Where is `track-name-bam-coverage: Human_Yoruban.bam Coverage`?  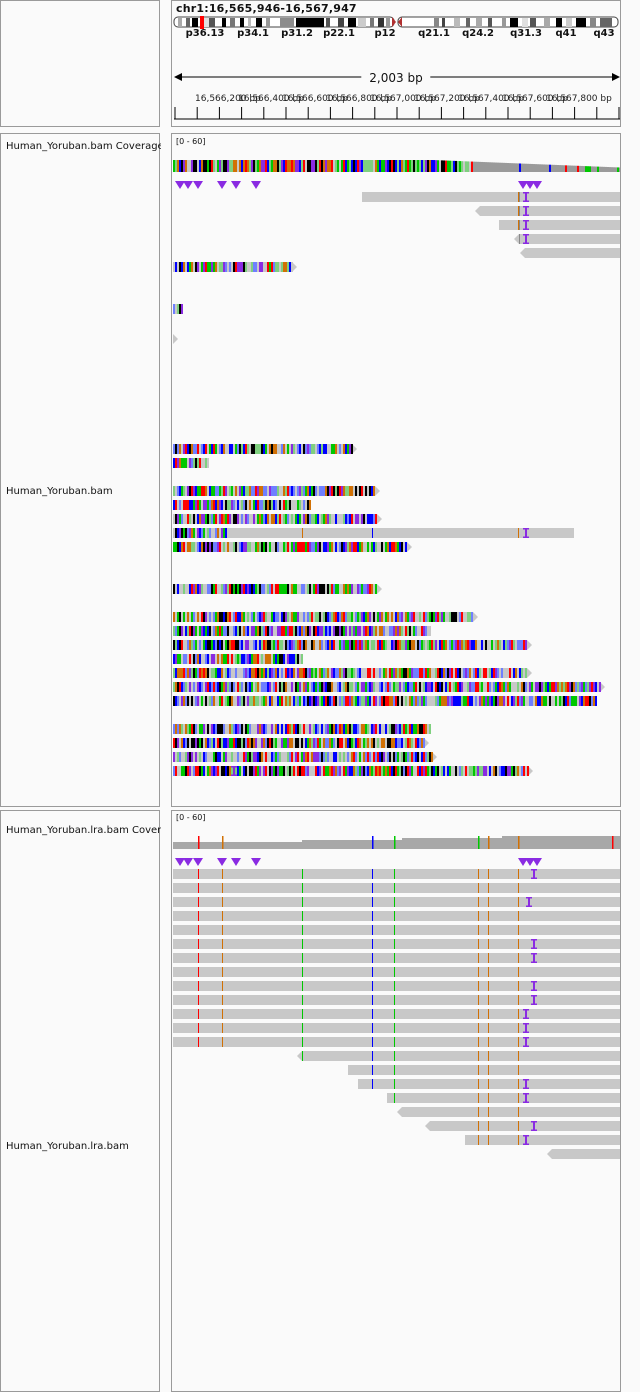 track-name-bam-coverage: Human_Yoruban.bam Coverage is located at coordinates (83, 146).